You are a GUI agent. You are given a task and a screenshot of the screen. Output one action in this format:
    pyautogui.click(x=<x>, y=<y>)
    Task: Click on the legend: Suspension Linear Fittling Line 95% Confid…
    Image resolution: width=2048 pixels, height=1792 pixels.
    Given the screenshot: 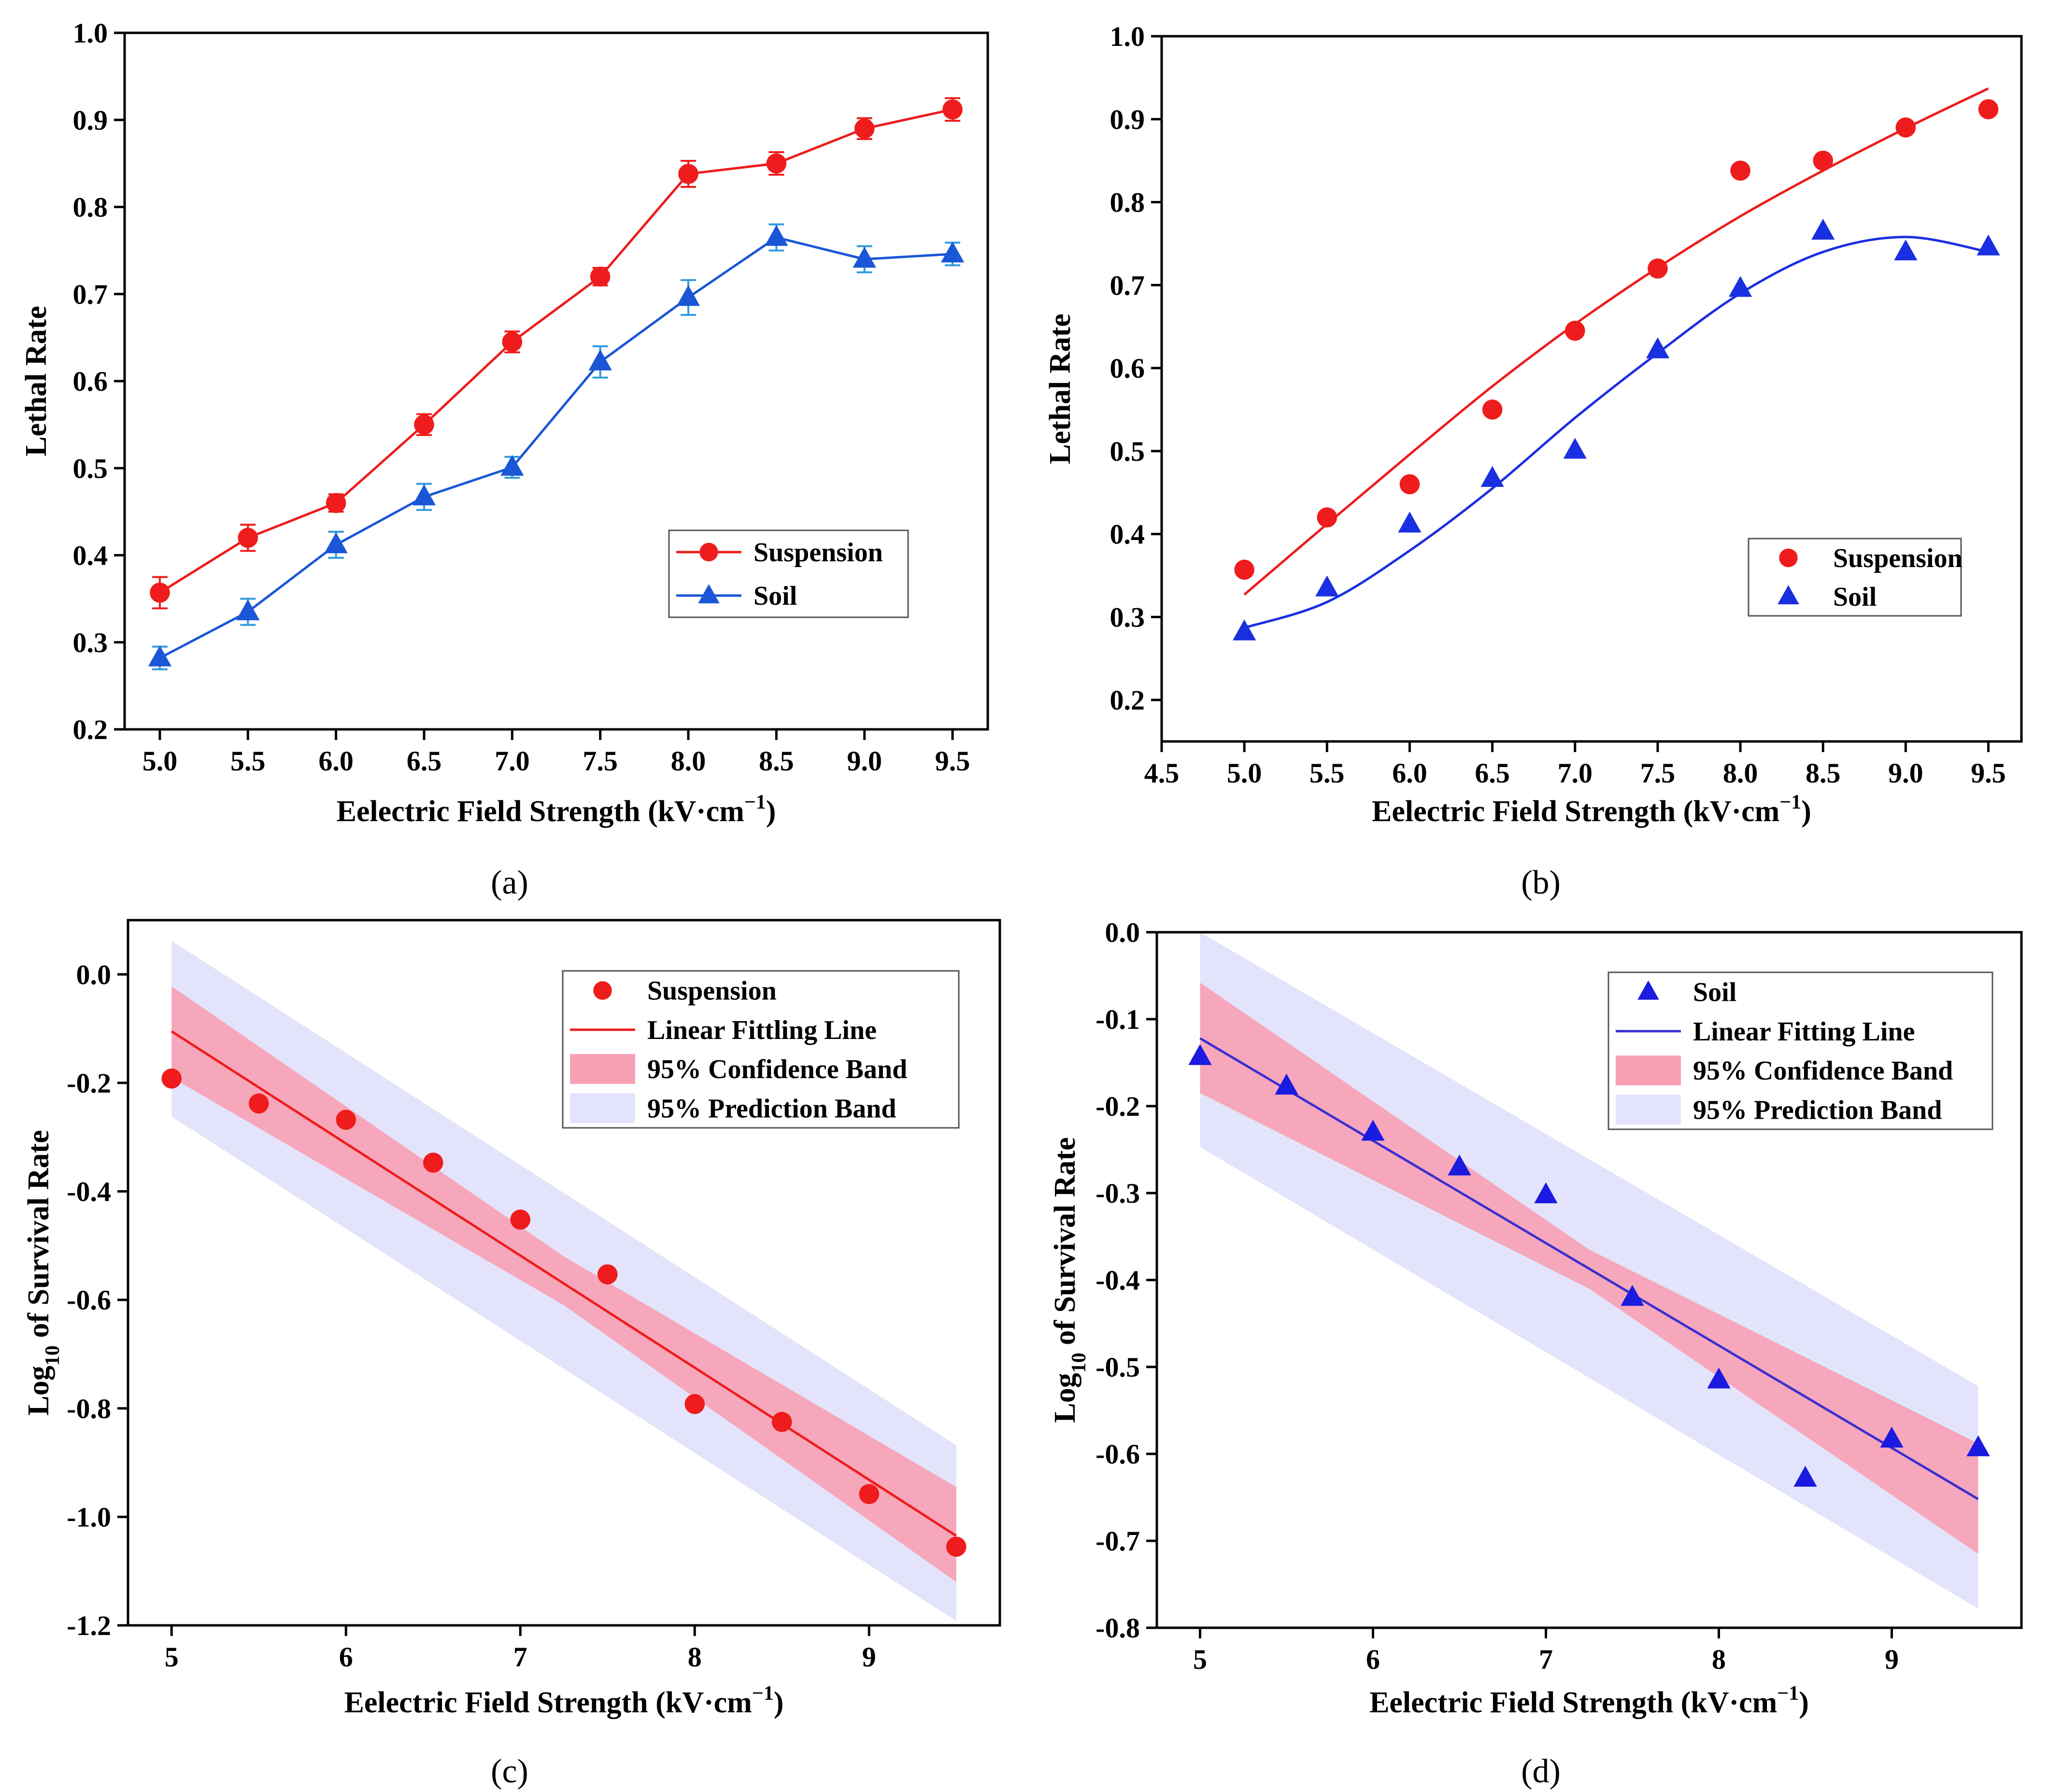 What is the action you would take?
    pyautogui.click(x=761, y=1049)
    